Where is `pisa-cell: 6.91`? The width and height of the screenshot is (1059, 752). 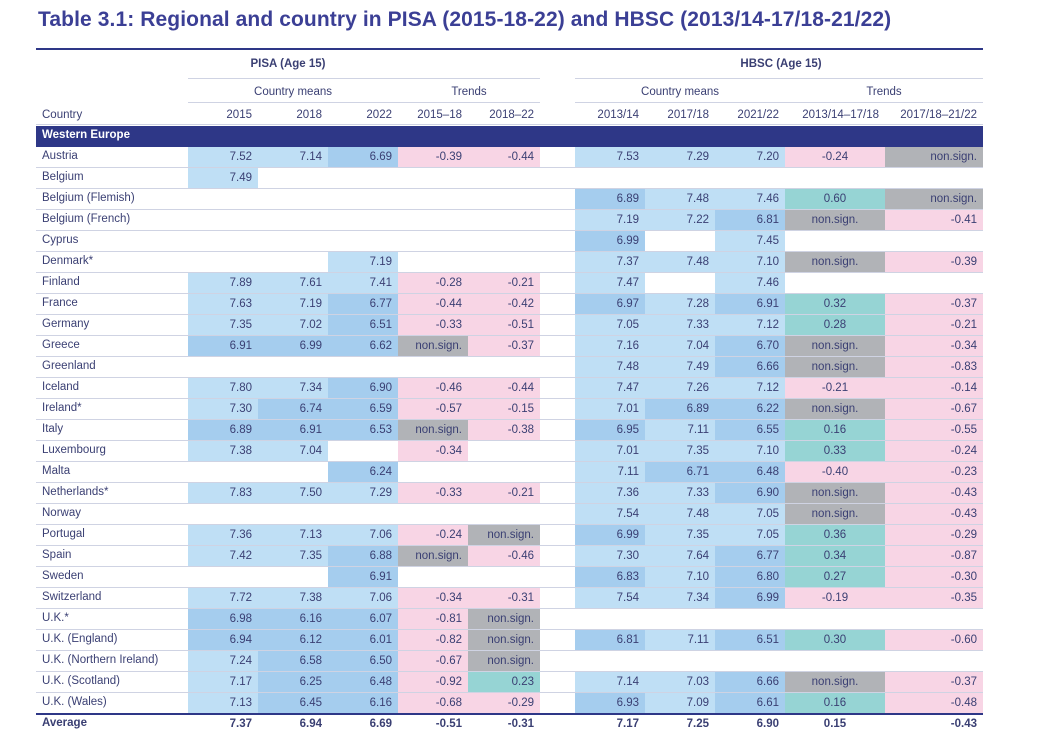
pisa-cell: 6.91 is located at coordinates (223, 346).